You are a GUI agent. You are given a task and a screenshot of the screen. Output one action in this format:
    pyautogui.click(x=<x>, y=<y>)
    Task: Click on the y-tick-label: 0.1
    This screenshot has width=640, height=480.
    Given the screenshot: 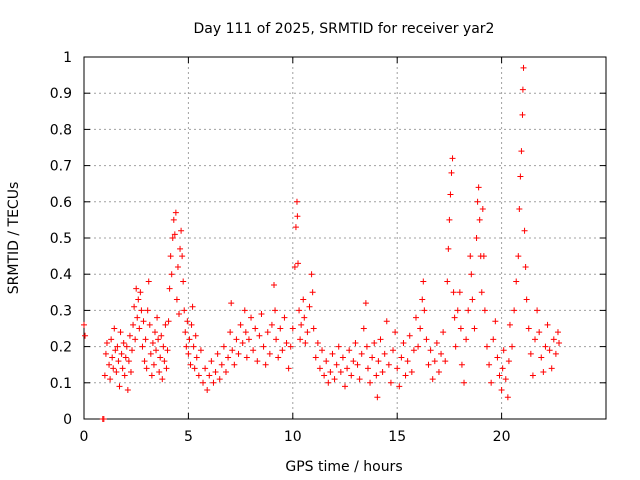 What is the action you would take?
    pyautogui.click(x=61, y=384)
    